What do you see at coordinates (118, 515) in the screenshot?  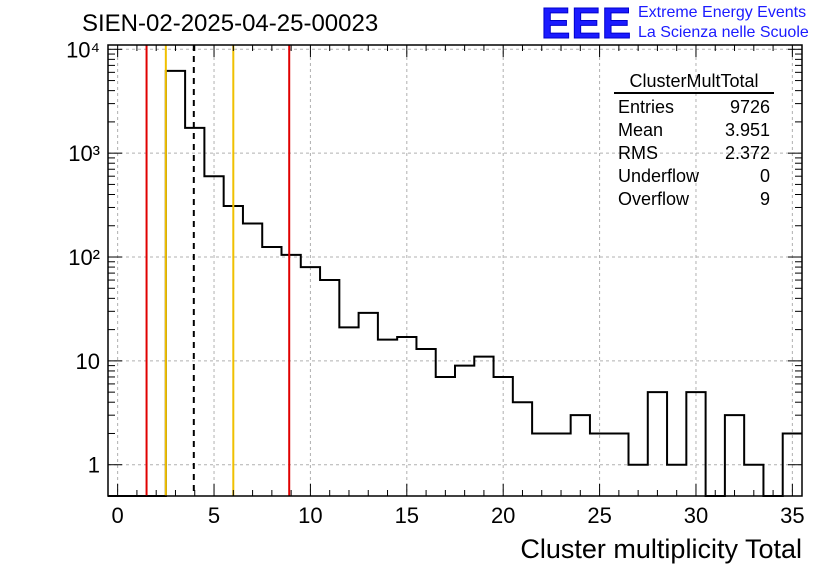 I see `x-tick-label: 0` at bounding box center [118, 515].